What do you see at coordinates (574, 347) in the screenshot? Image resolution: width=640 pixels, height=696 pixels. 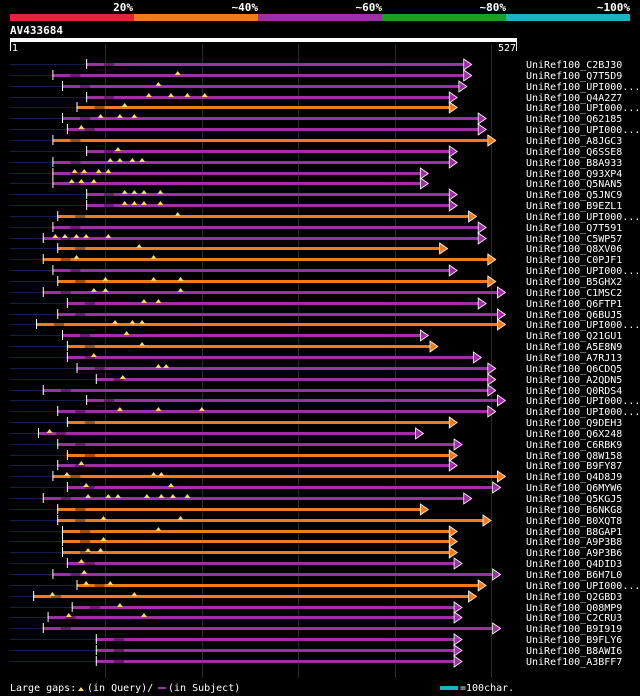 I see `hit-label: UniRef100_A5E8N9` at bounding box center [574, 347].